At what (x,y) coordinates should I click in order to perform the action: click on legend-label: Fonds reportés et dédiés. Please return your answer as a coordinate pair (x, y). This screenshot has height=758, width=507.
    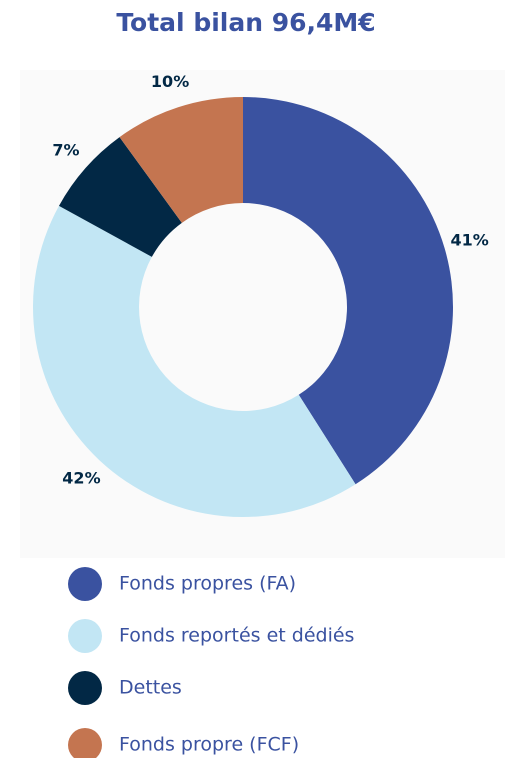
    Looking at the image, I should click on (236, 636).